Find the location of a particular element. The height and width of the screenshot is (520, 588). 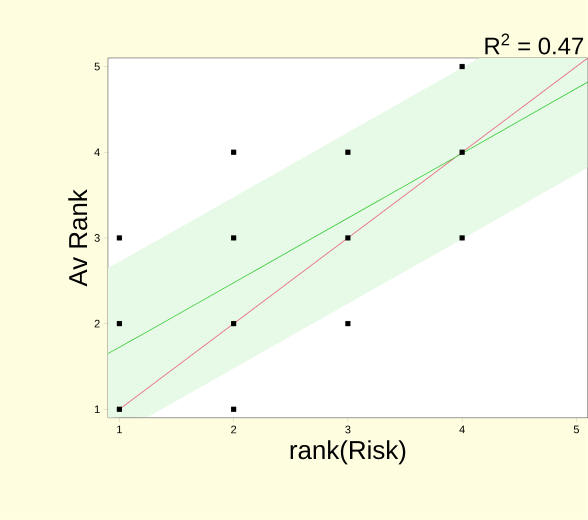

x-tick-label: 2 is located at coordinates (233, 430).